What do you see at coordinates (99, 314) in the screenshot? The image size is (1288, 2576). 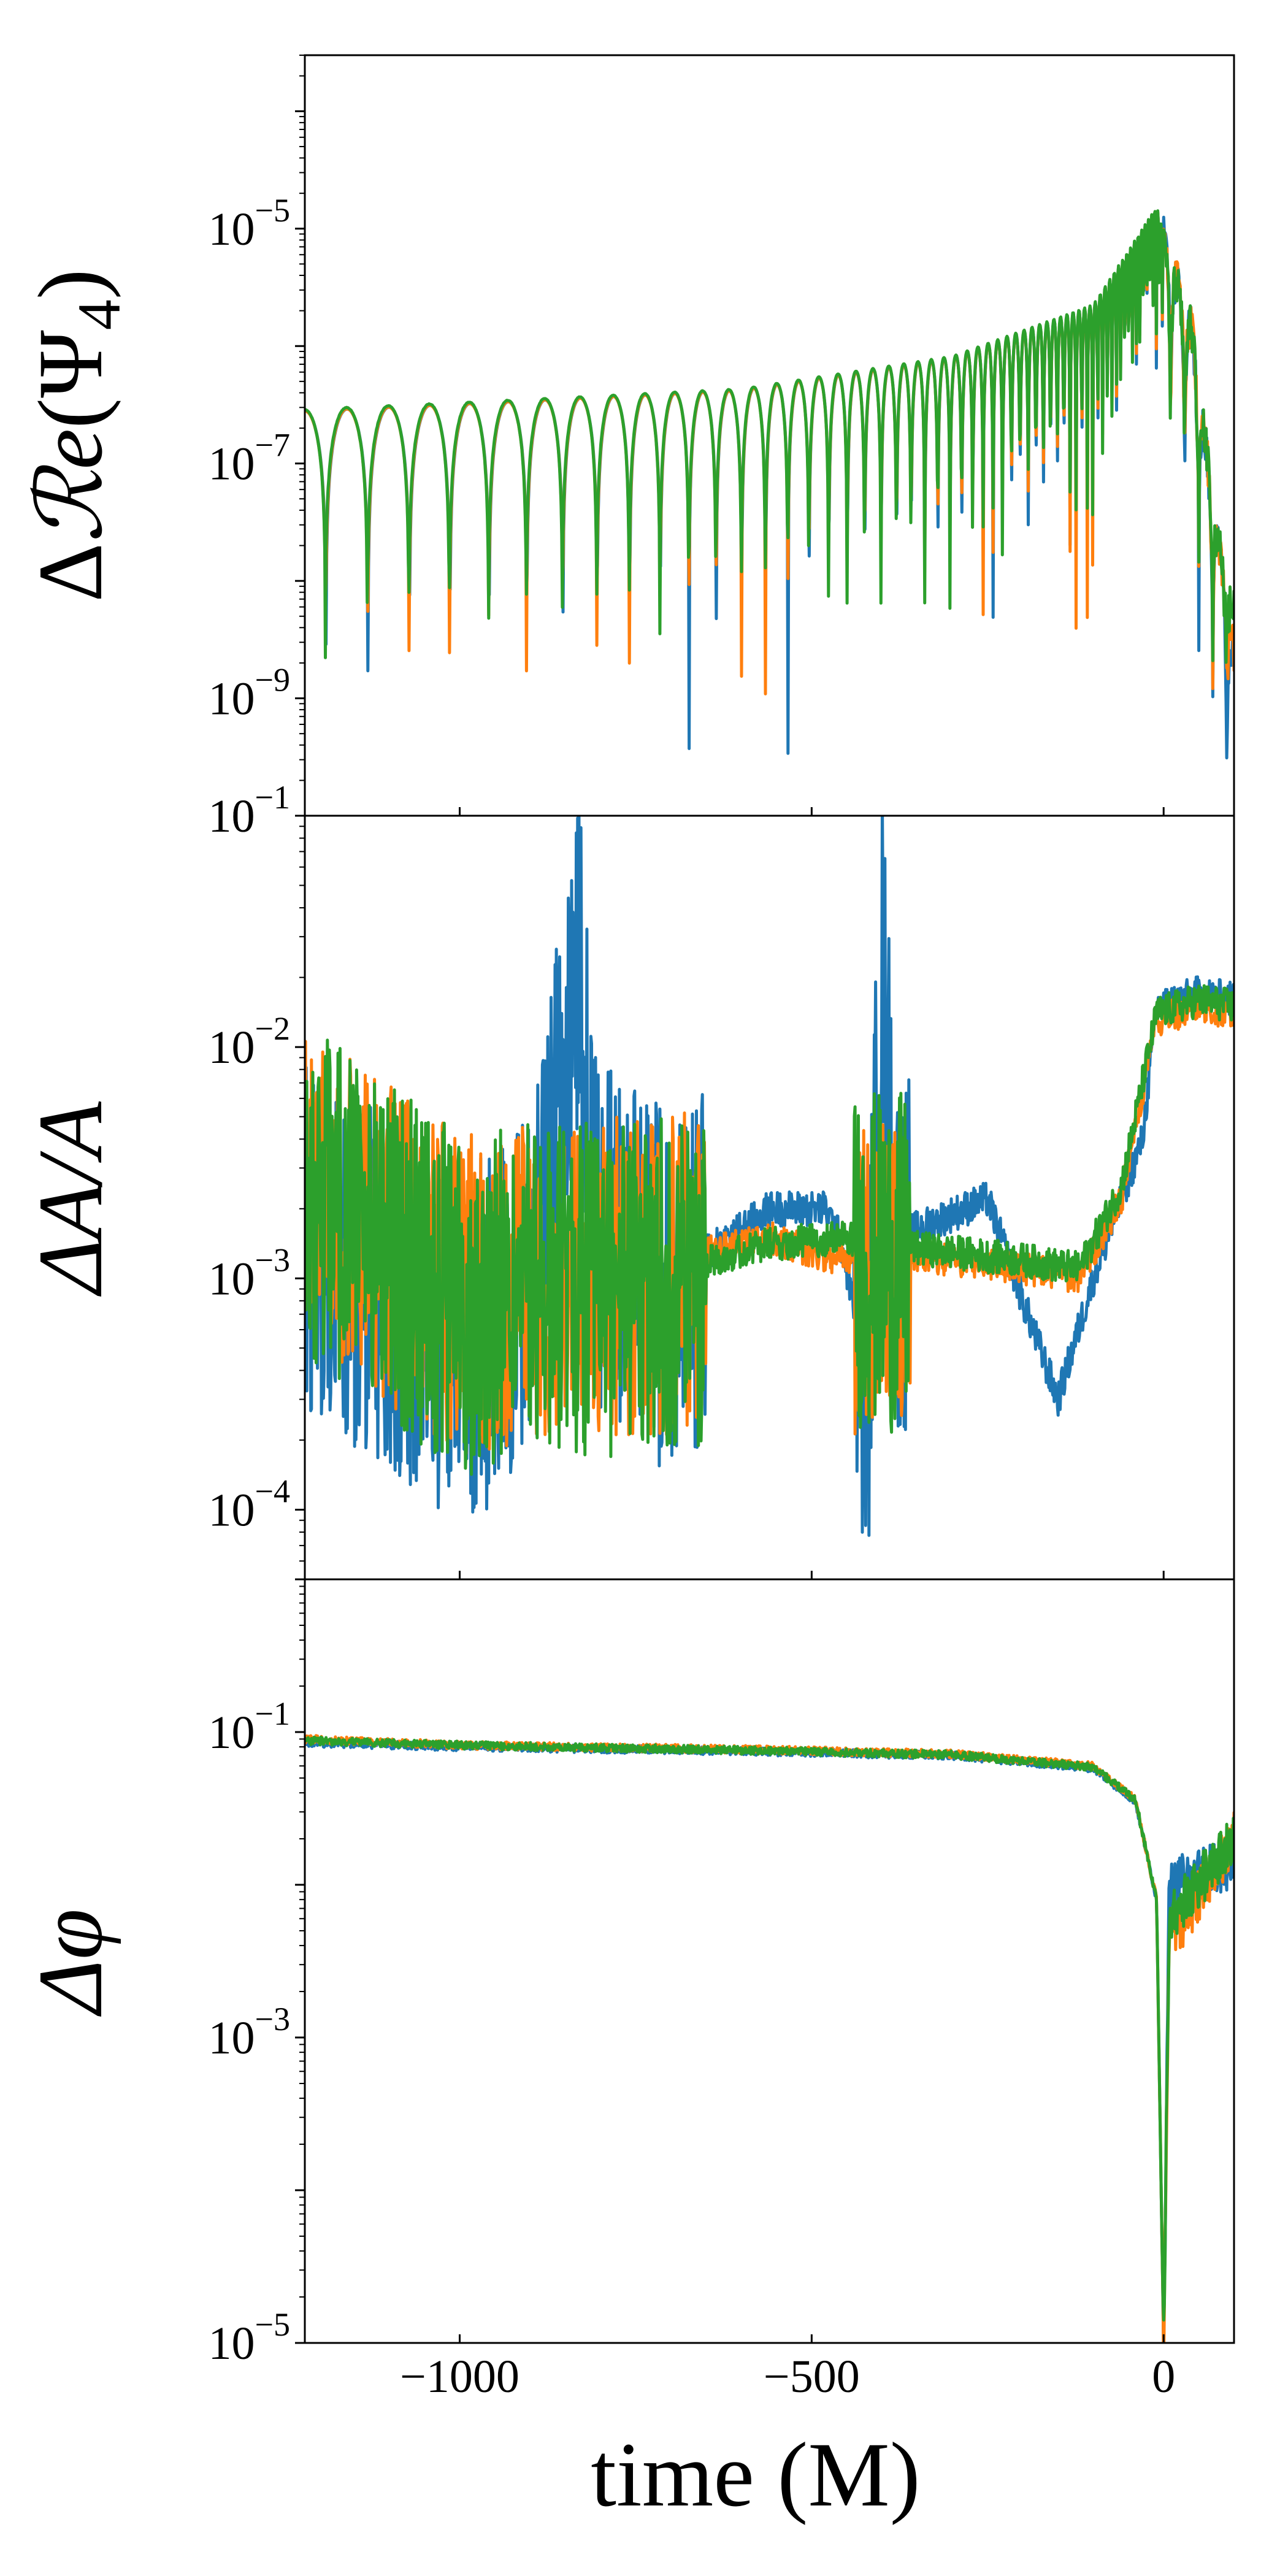 I see `ylabel-sub: 4` at bounding box center [99, 314].